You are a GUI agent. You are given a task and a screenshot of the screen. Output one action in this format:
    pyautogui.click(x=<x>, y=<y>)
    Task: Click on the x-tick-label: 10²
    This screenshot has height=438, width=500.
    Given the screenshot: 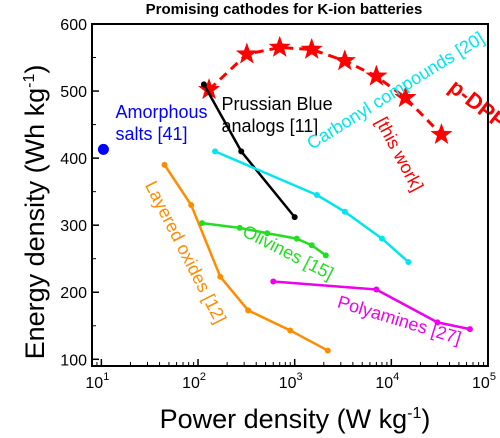 What is the action you would take?
    pyautogui.click(x=194, y=381)
    